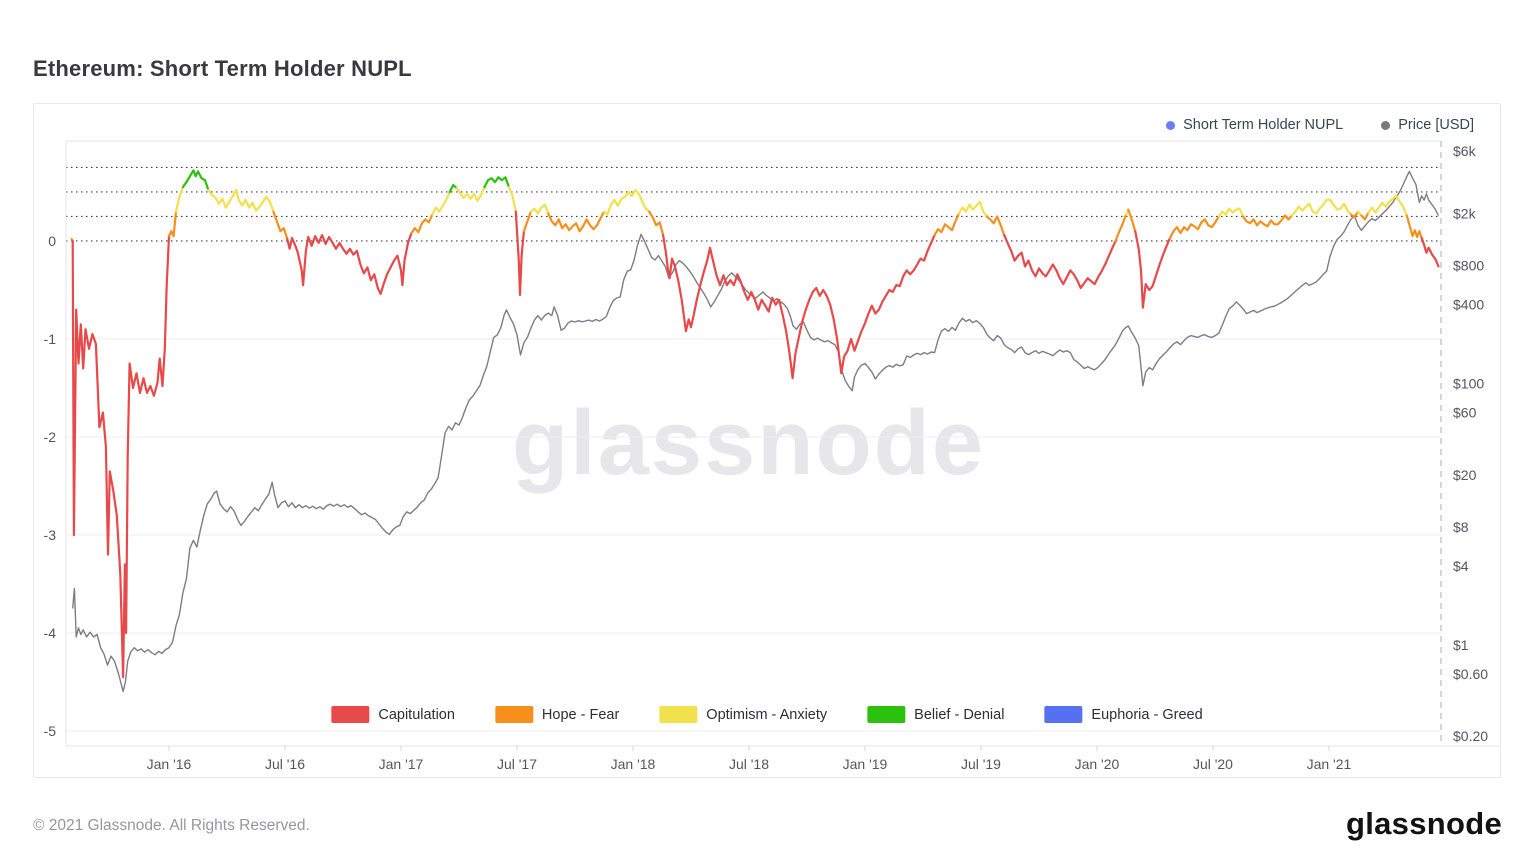  I want to click on series-legend: Short Term Holder NUPL Price [USD], so click(1320, 125).